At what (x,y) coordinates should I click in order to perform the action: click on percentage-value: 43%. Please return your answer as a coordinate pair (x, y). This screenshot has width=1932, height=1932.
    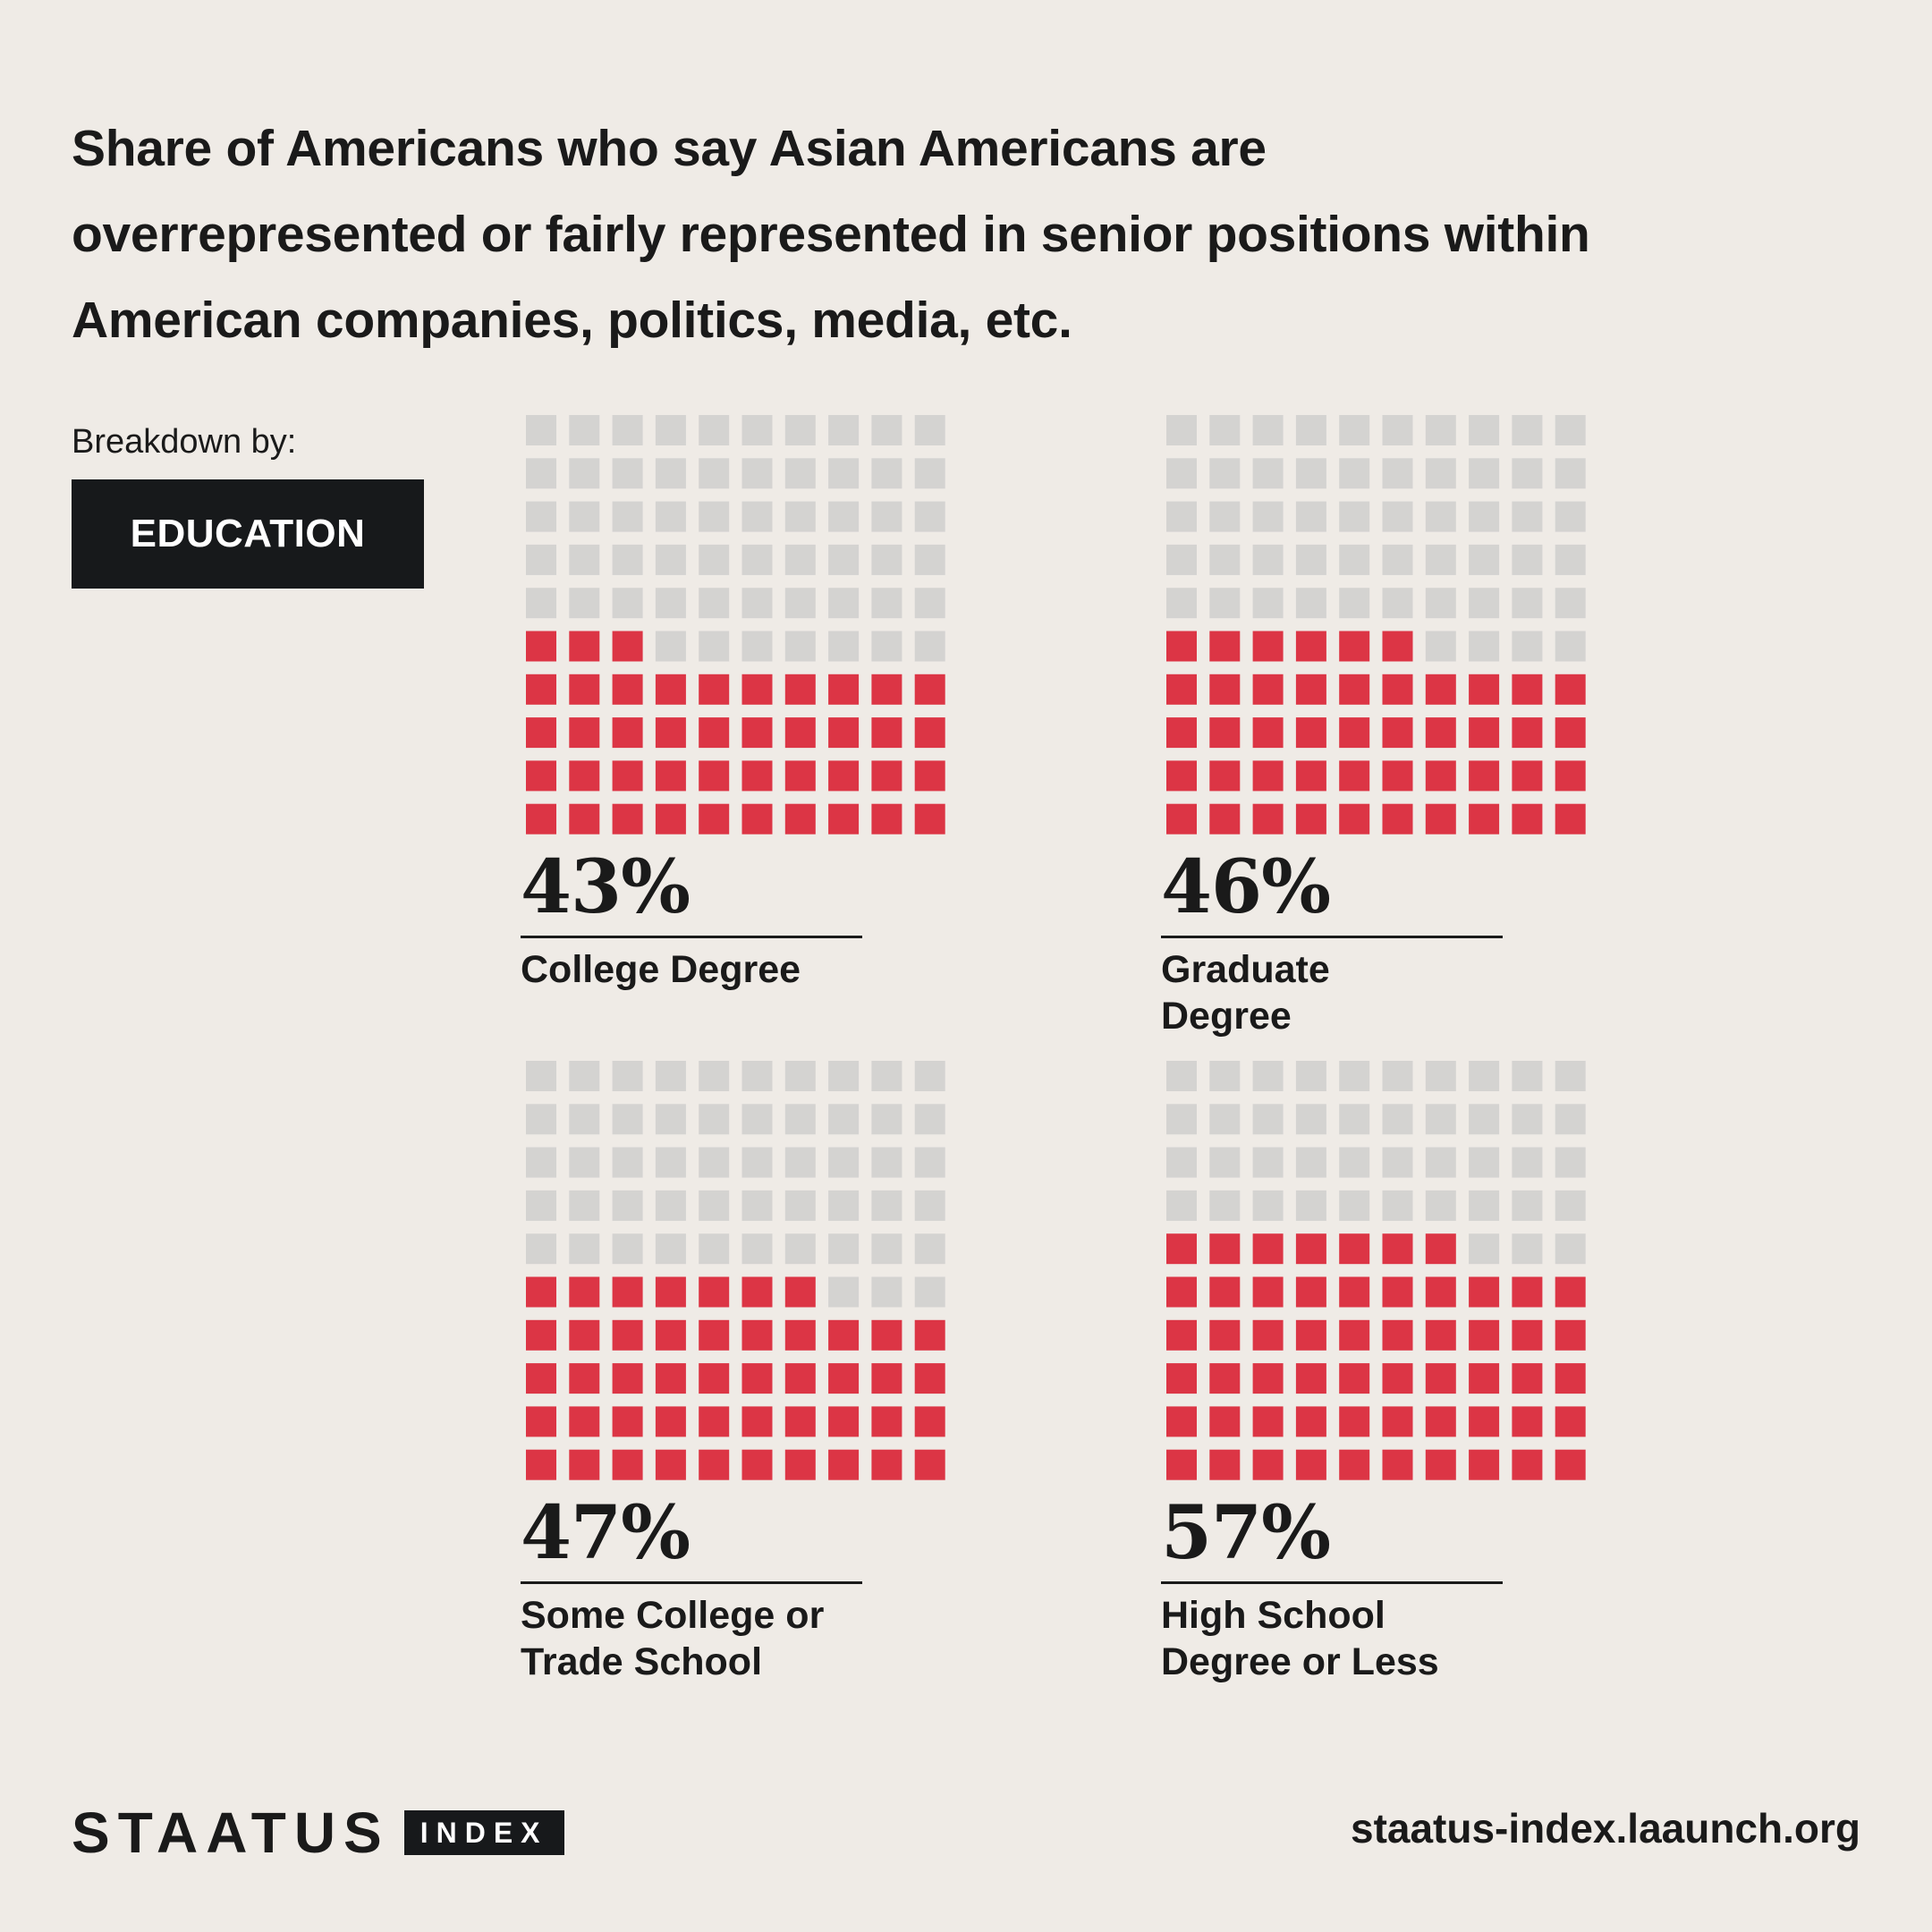
    Looking at the image, I should click on (606, 887).